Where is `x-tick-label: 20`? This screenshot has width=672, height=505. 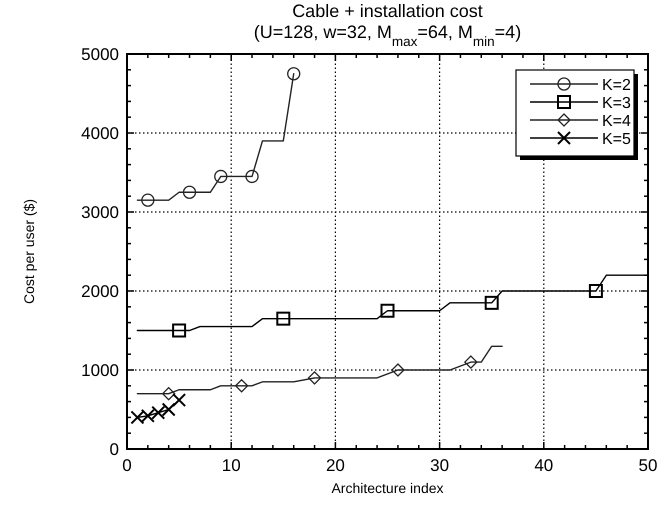
x-tick-label: 20 is located at coordinates (335, 465).